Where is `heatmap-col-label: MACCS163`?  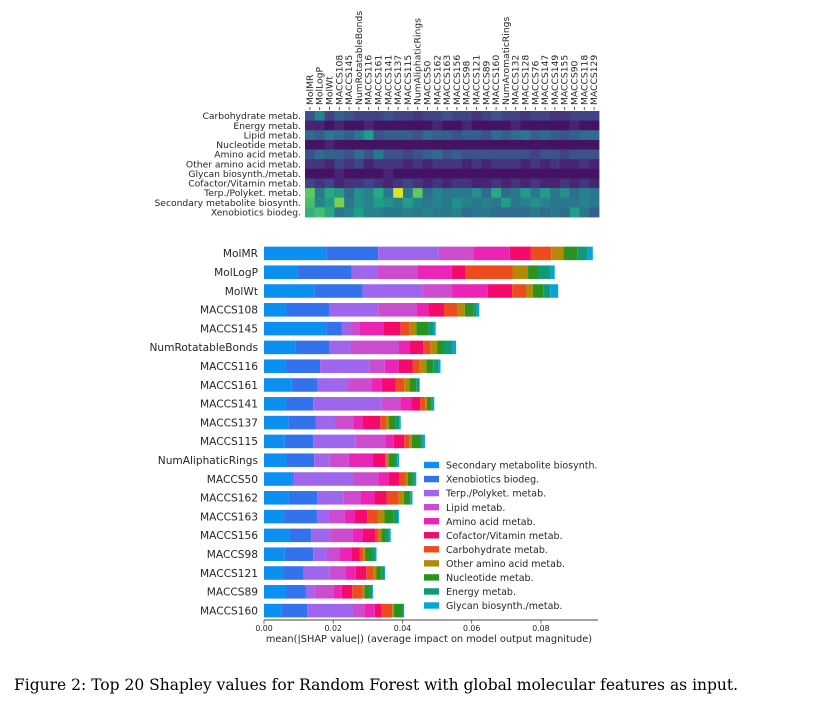 heatmap-col-label: MACCS163 is located at coordinates (447, 80).